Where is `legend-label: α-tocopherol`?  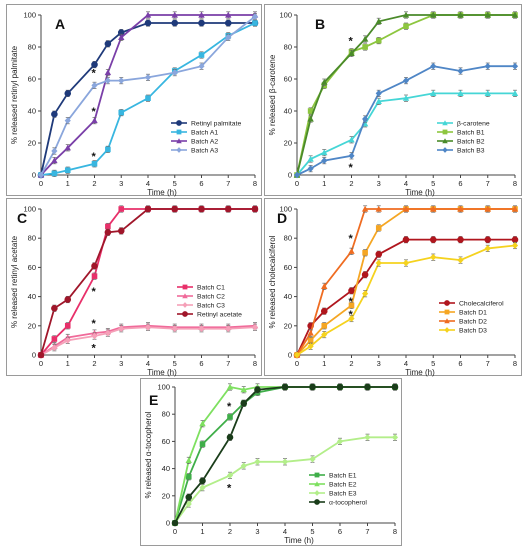 legend-label: α-tocopherol is located at coordinates (348, 503).